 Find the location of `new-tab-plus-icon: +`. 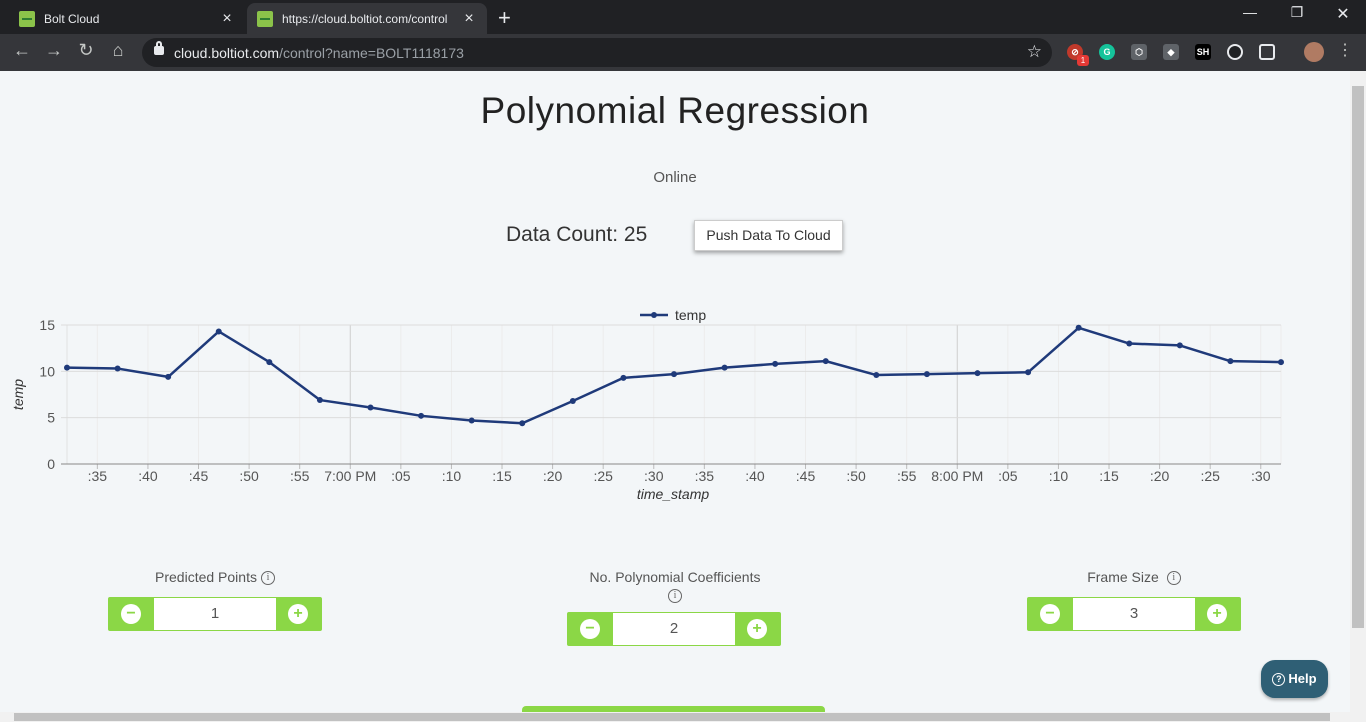

new-tab-plus-icon: + is located at coordinates (504, 17).